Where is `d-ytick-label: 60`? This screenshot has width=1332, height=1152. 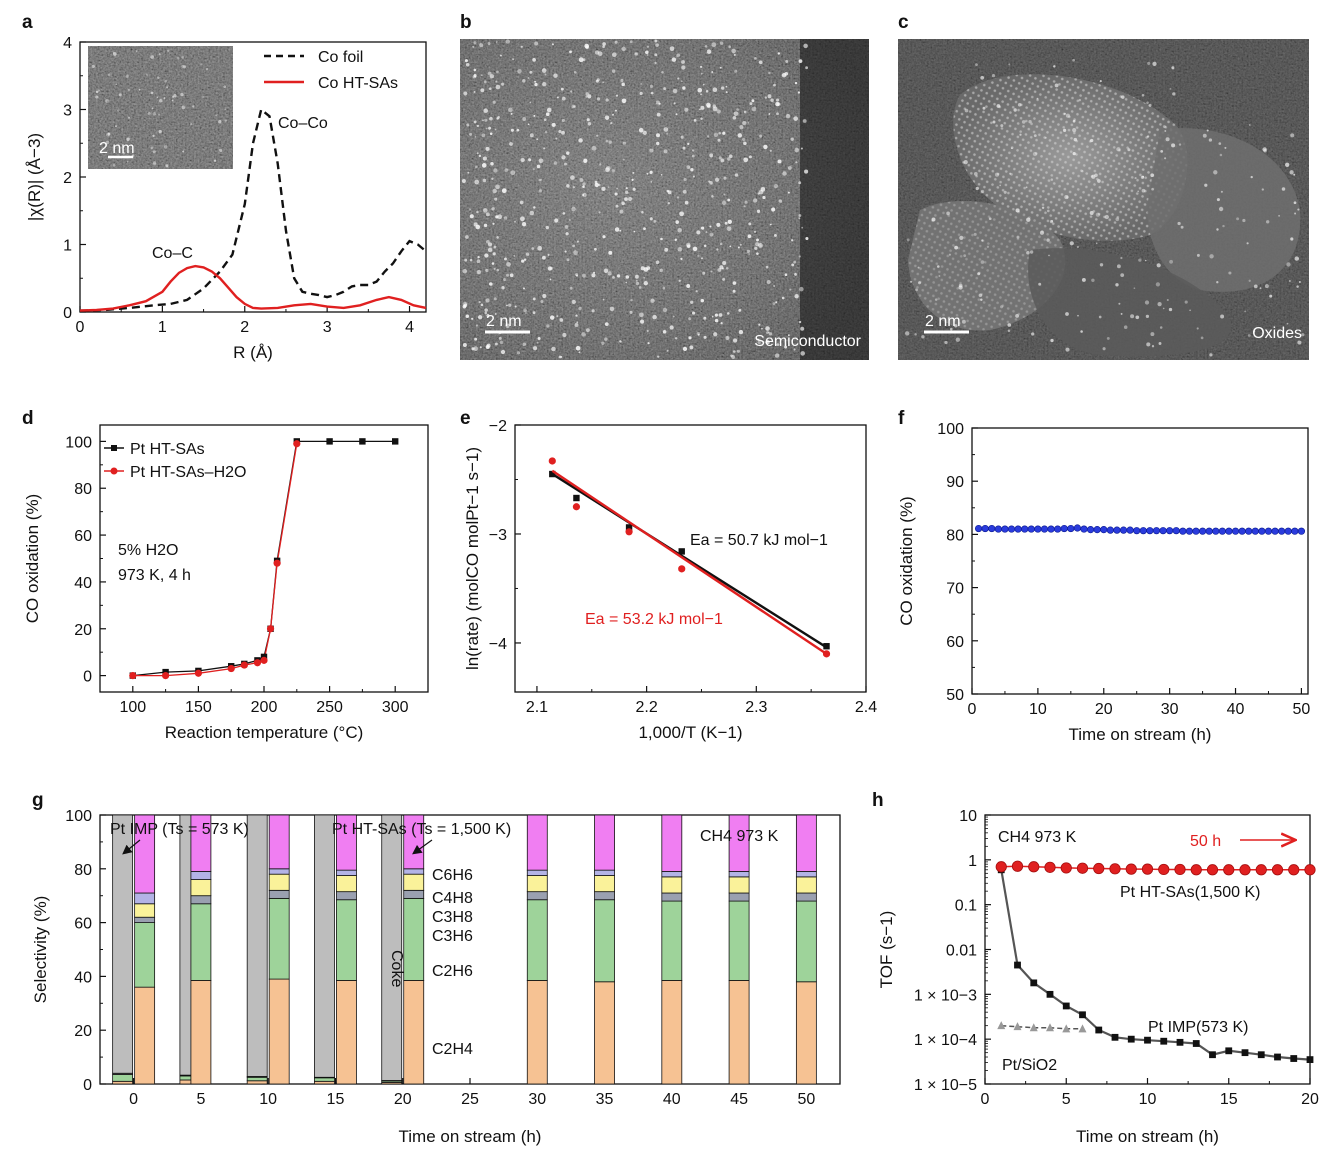 d-ytick-label: 60 is located at coordinates (83, 536).